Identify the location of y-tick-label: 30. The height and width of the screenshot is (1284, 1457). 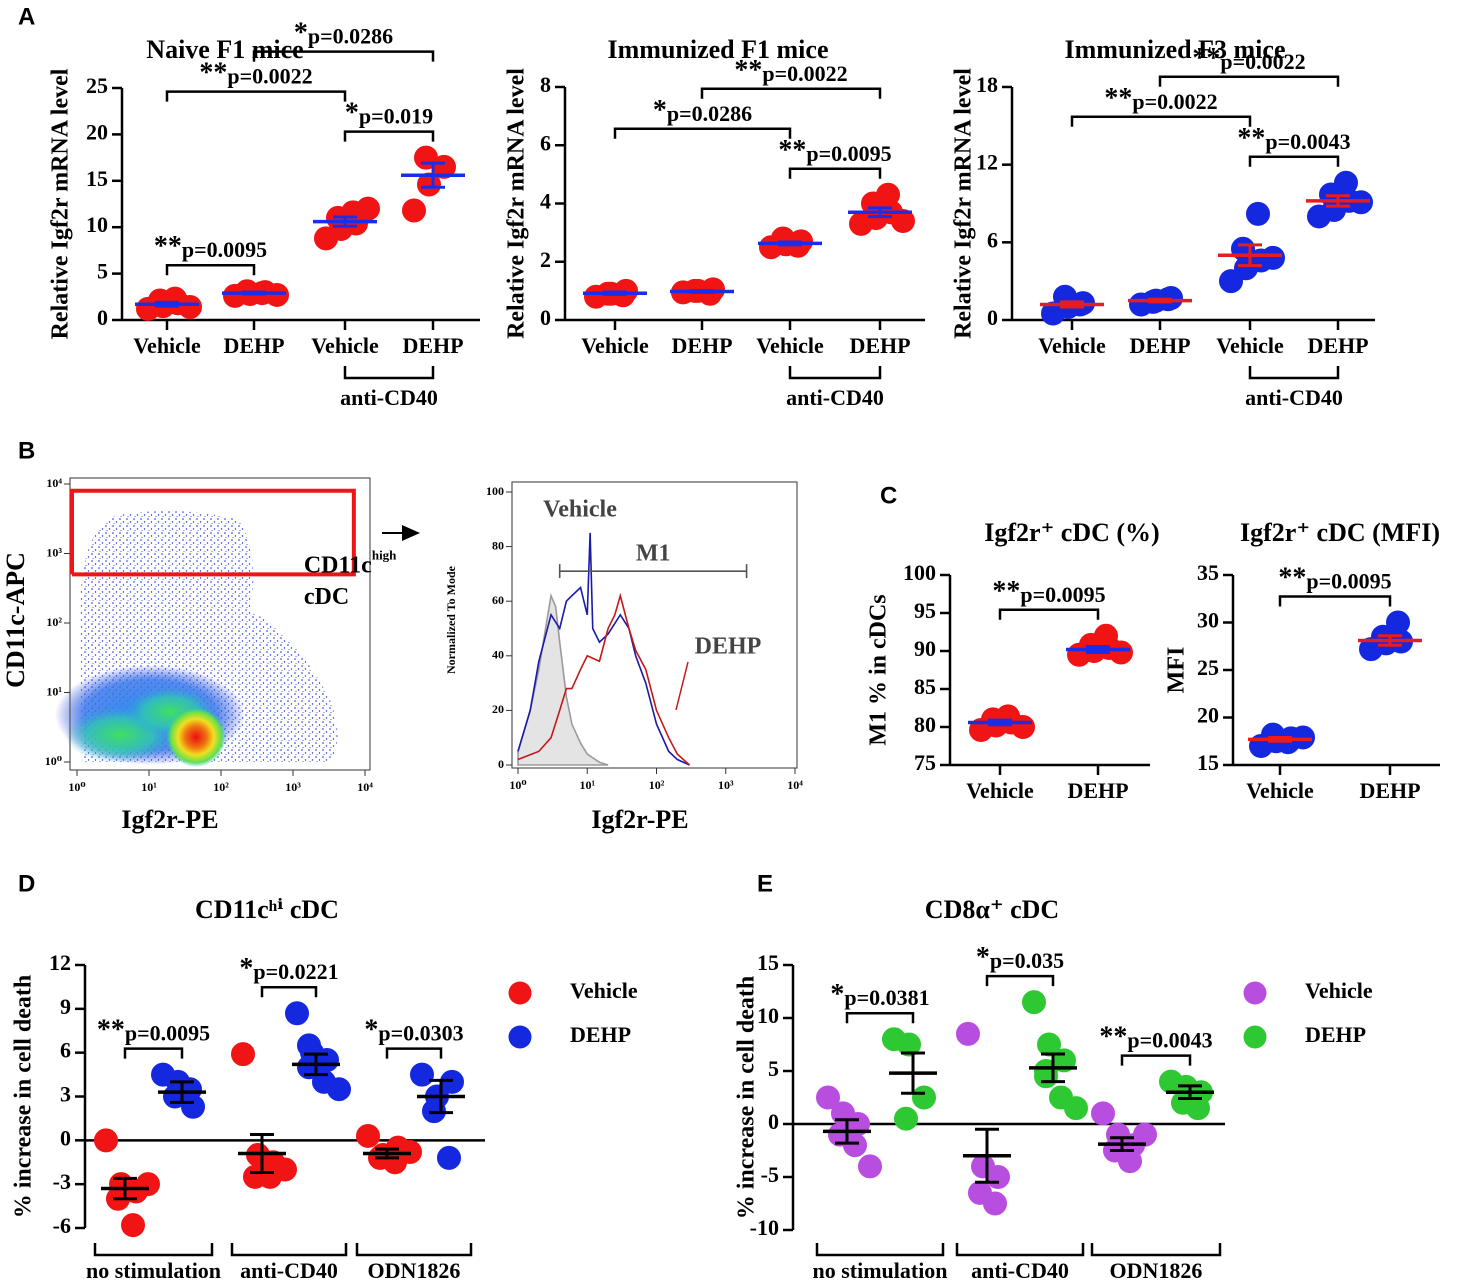
(1208, 620).